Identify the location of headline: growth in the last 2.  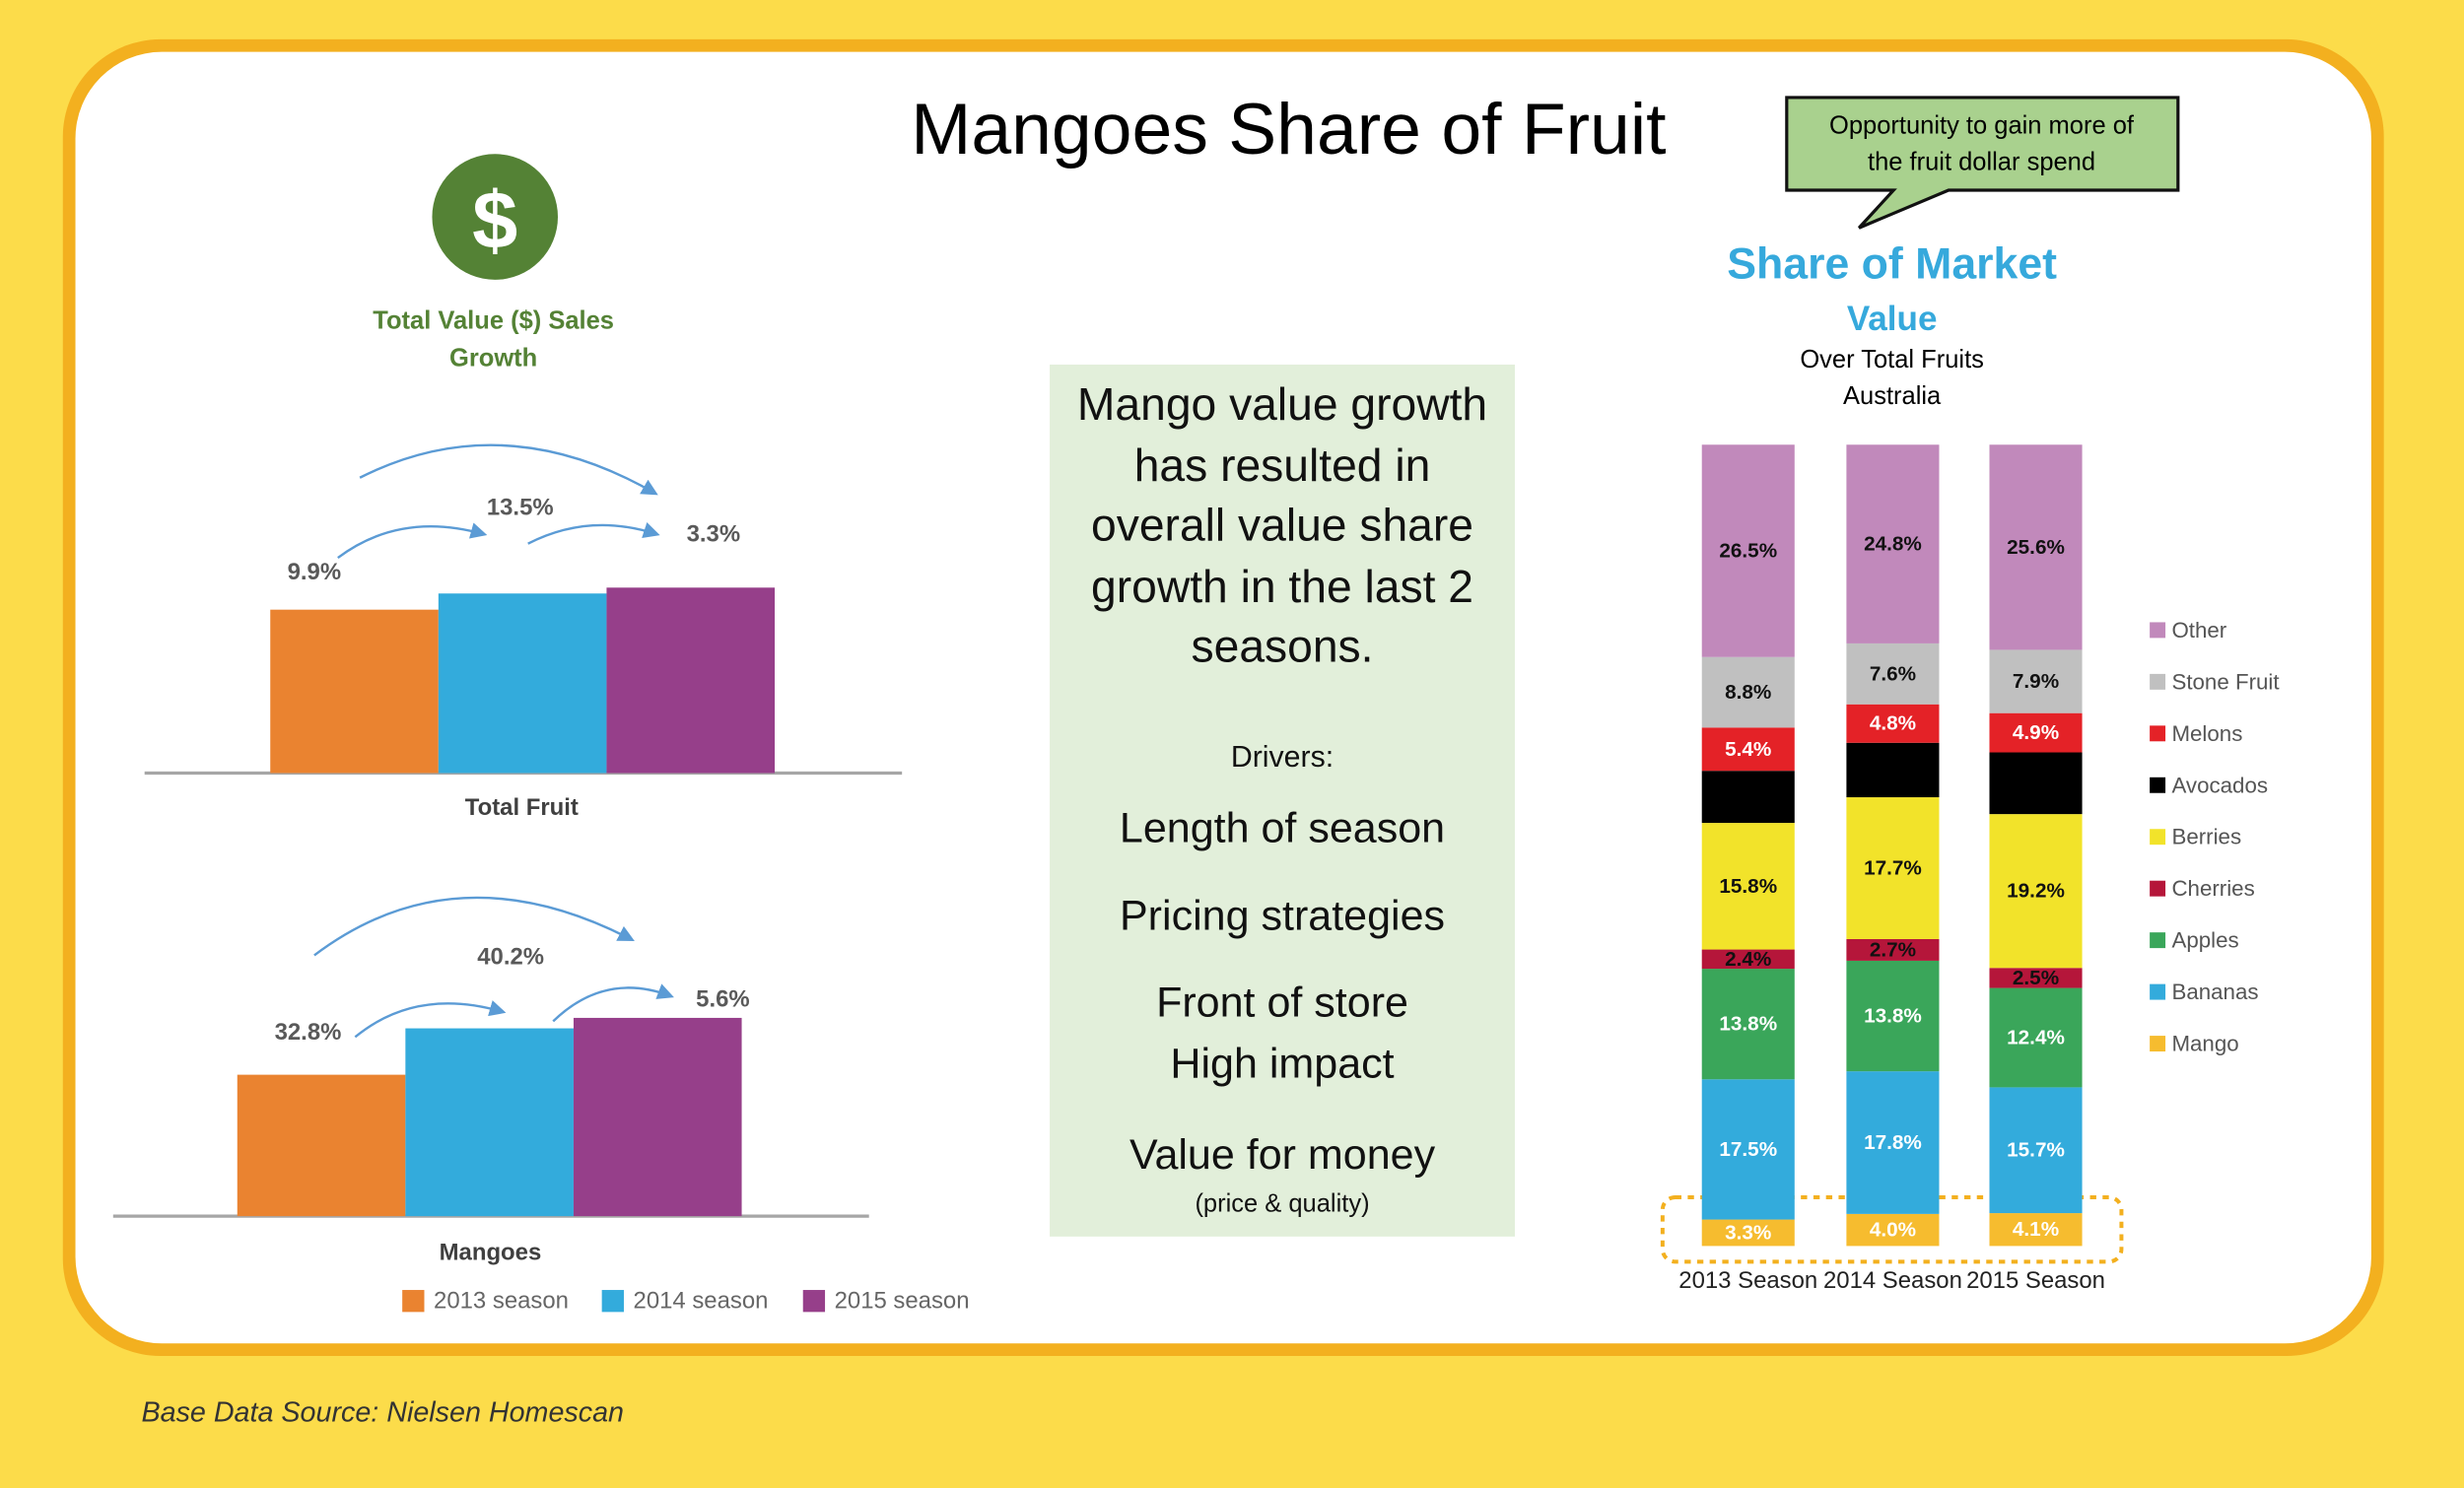
(1282, 586).